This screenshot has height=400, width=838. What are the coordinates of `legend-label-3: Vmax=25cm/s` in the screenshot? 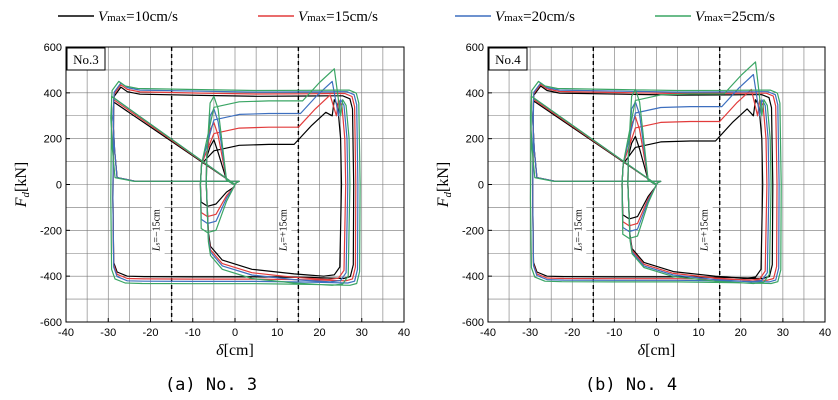 It's located at (735, 17).